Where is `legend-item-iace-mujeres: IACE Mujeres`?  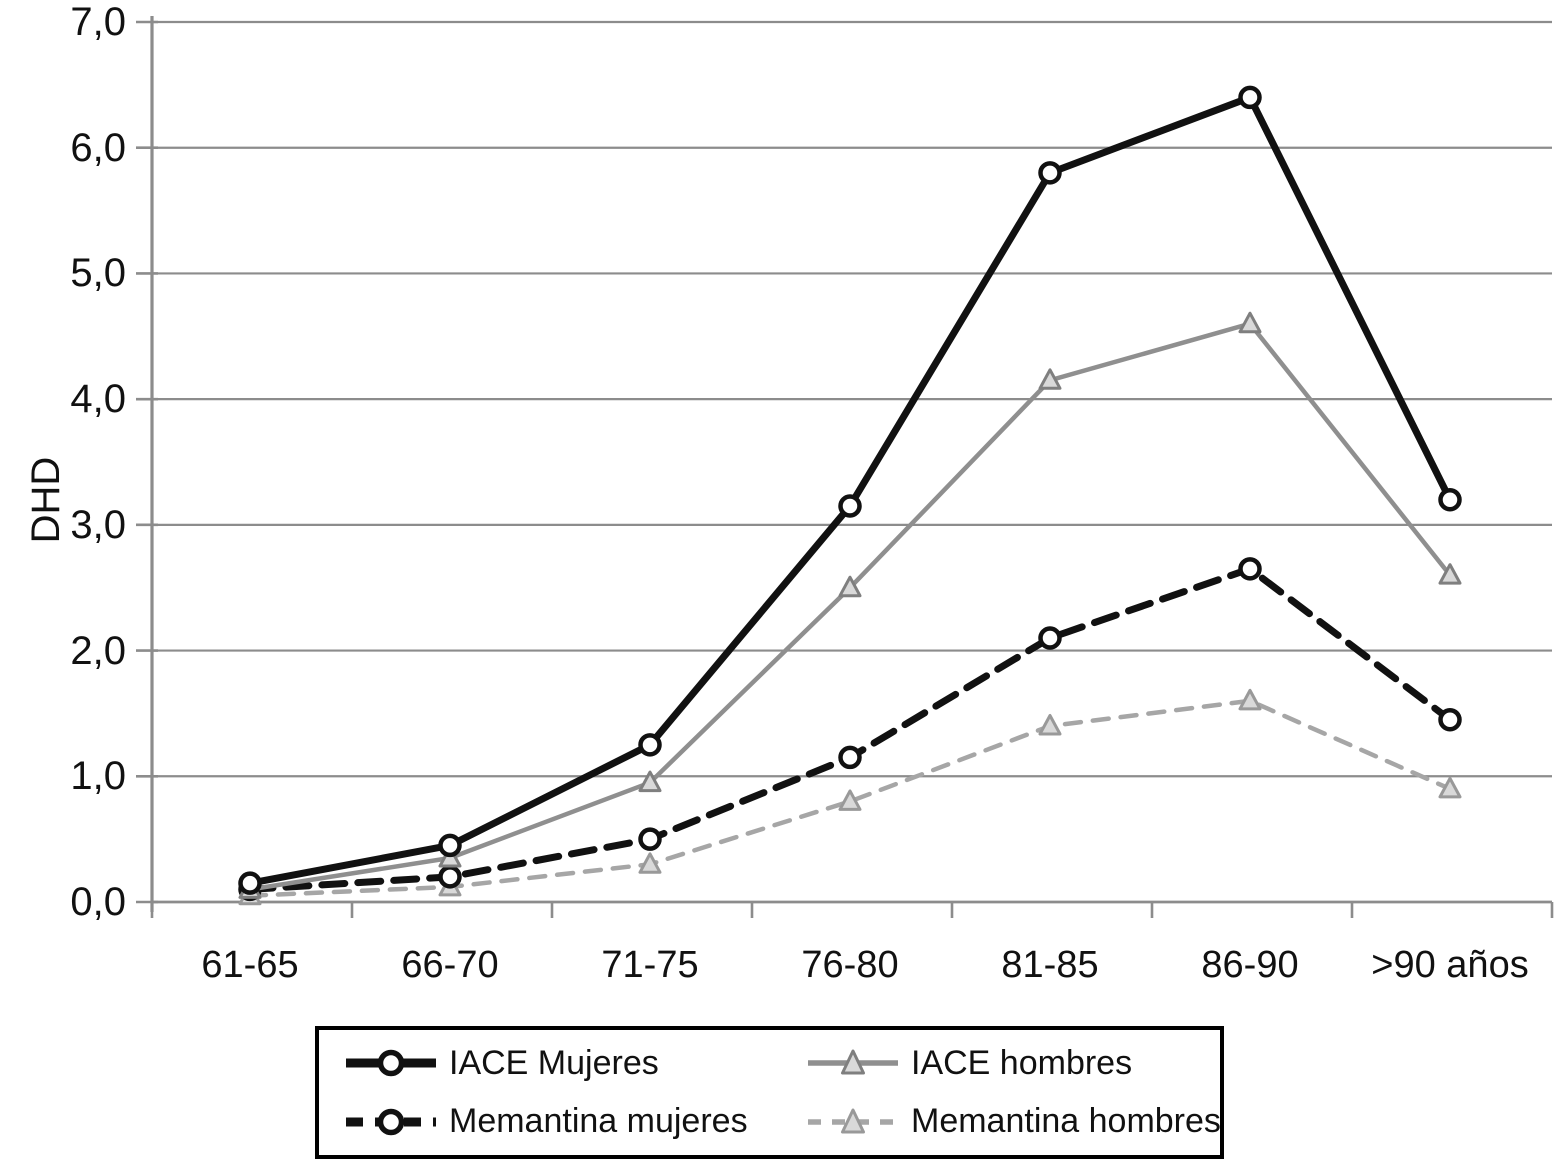
legend-item-iace-mujeres: IACE Mujeres is located at coordinates (572, 1063).